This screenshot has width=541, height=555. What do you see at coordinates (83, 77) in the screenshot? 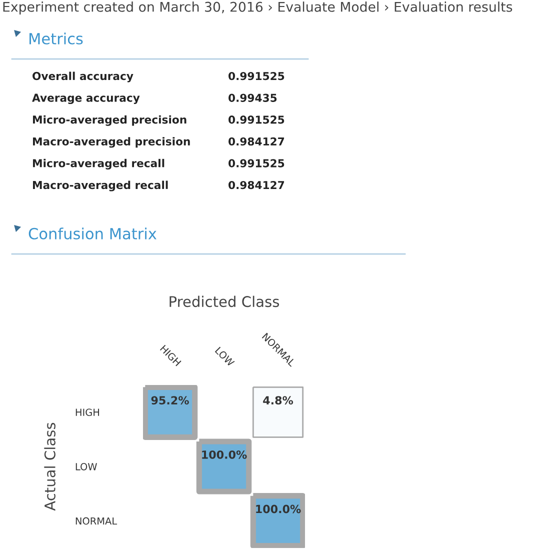
I see `category-label: Overall accuracy` at bounding box center [83, 77].